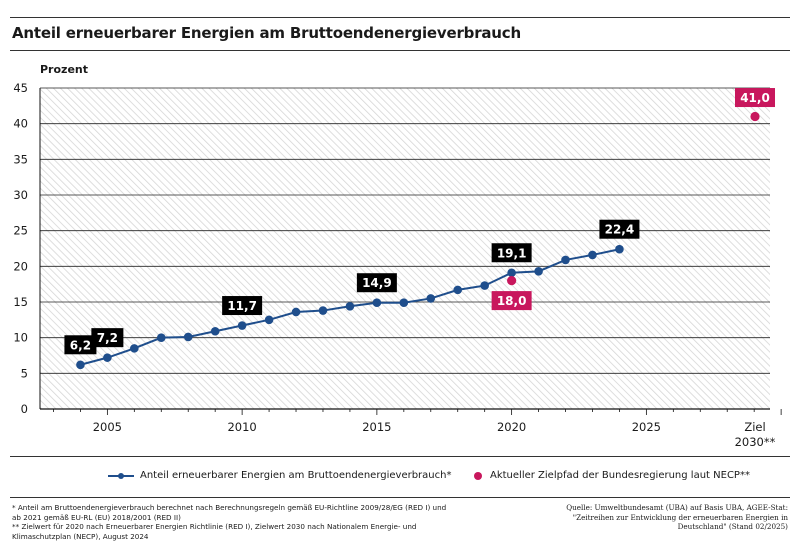  What do you see at coordinates (107, 427) in the screenshot?
I see `x-tick-label: 2005` at bounding box center [107, 427].